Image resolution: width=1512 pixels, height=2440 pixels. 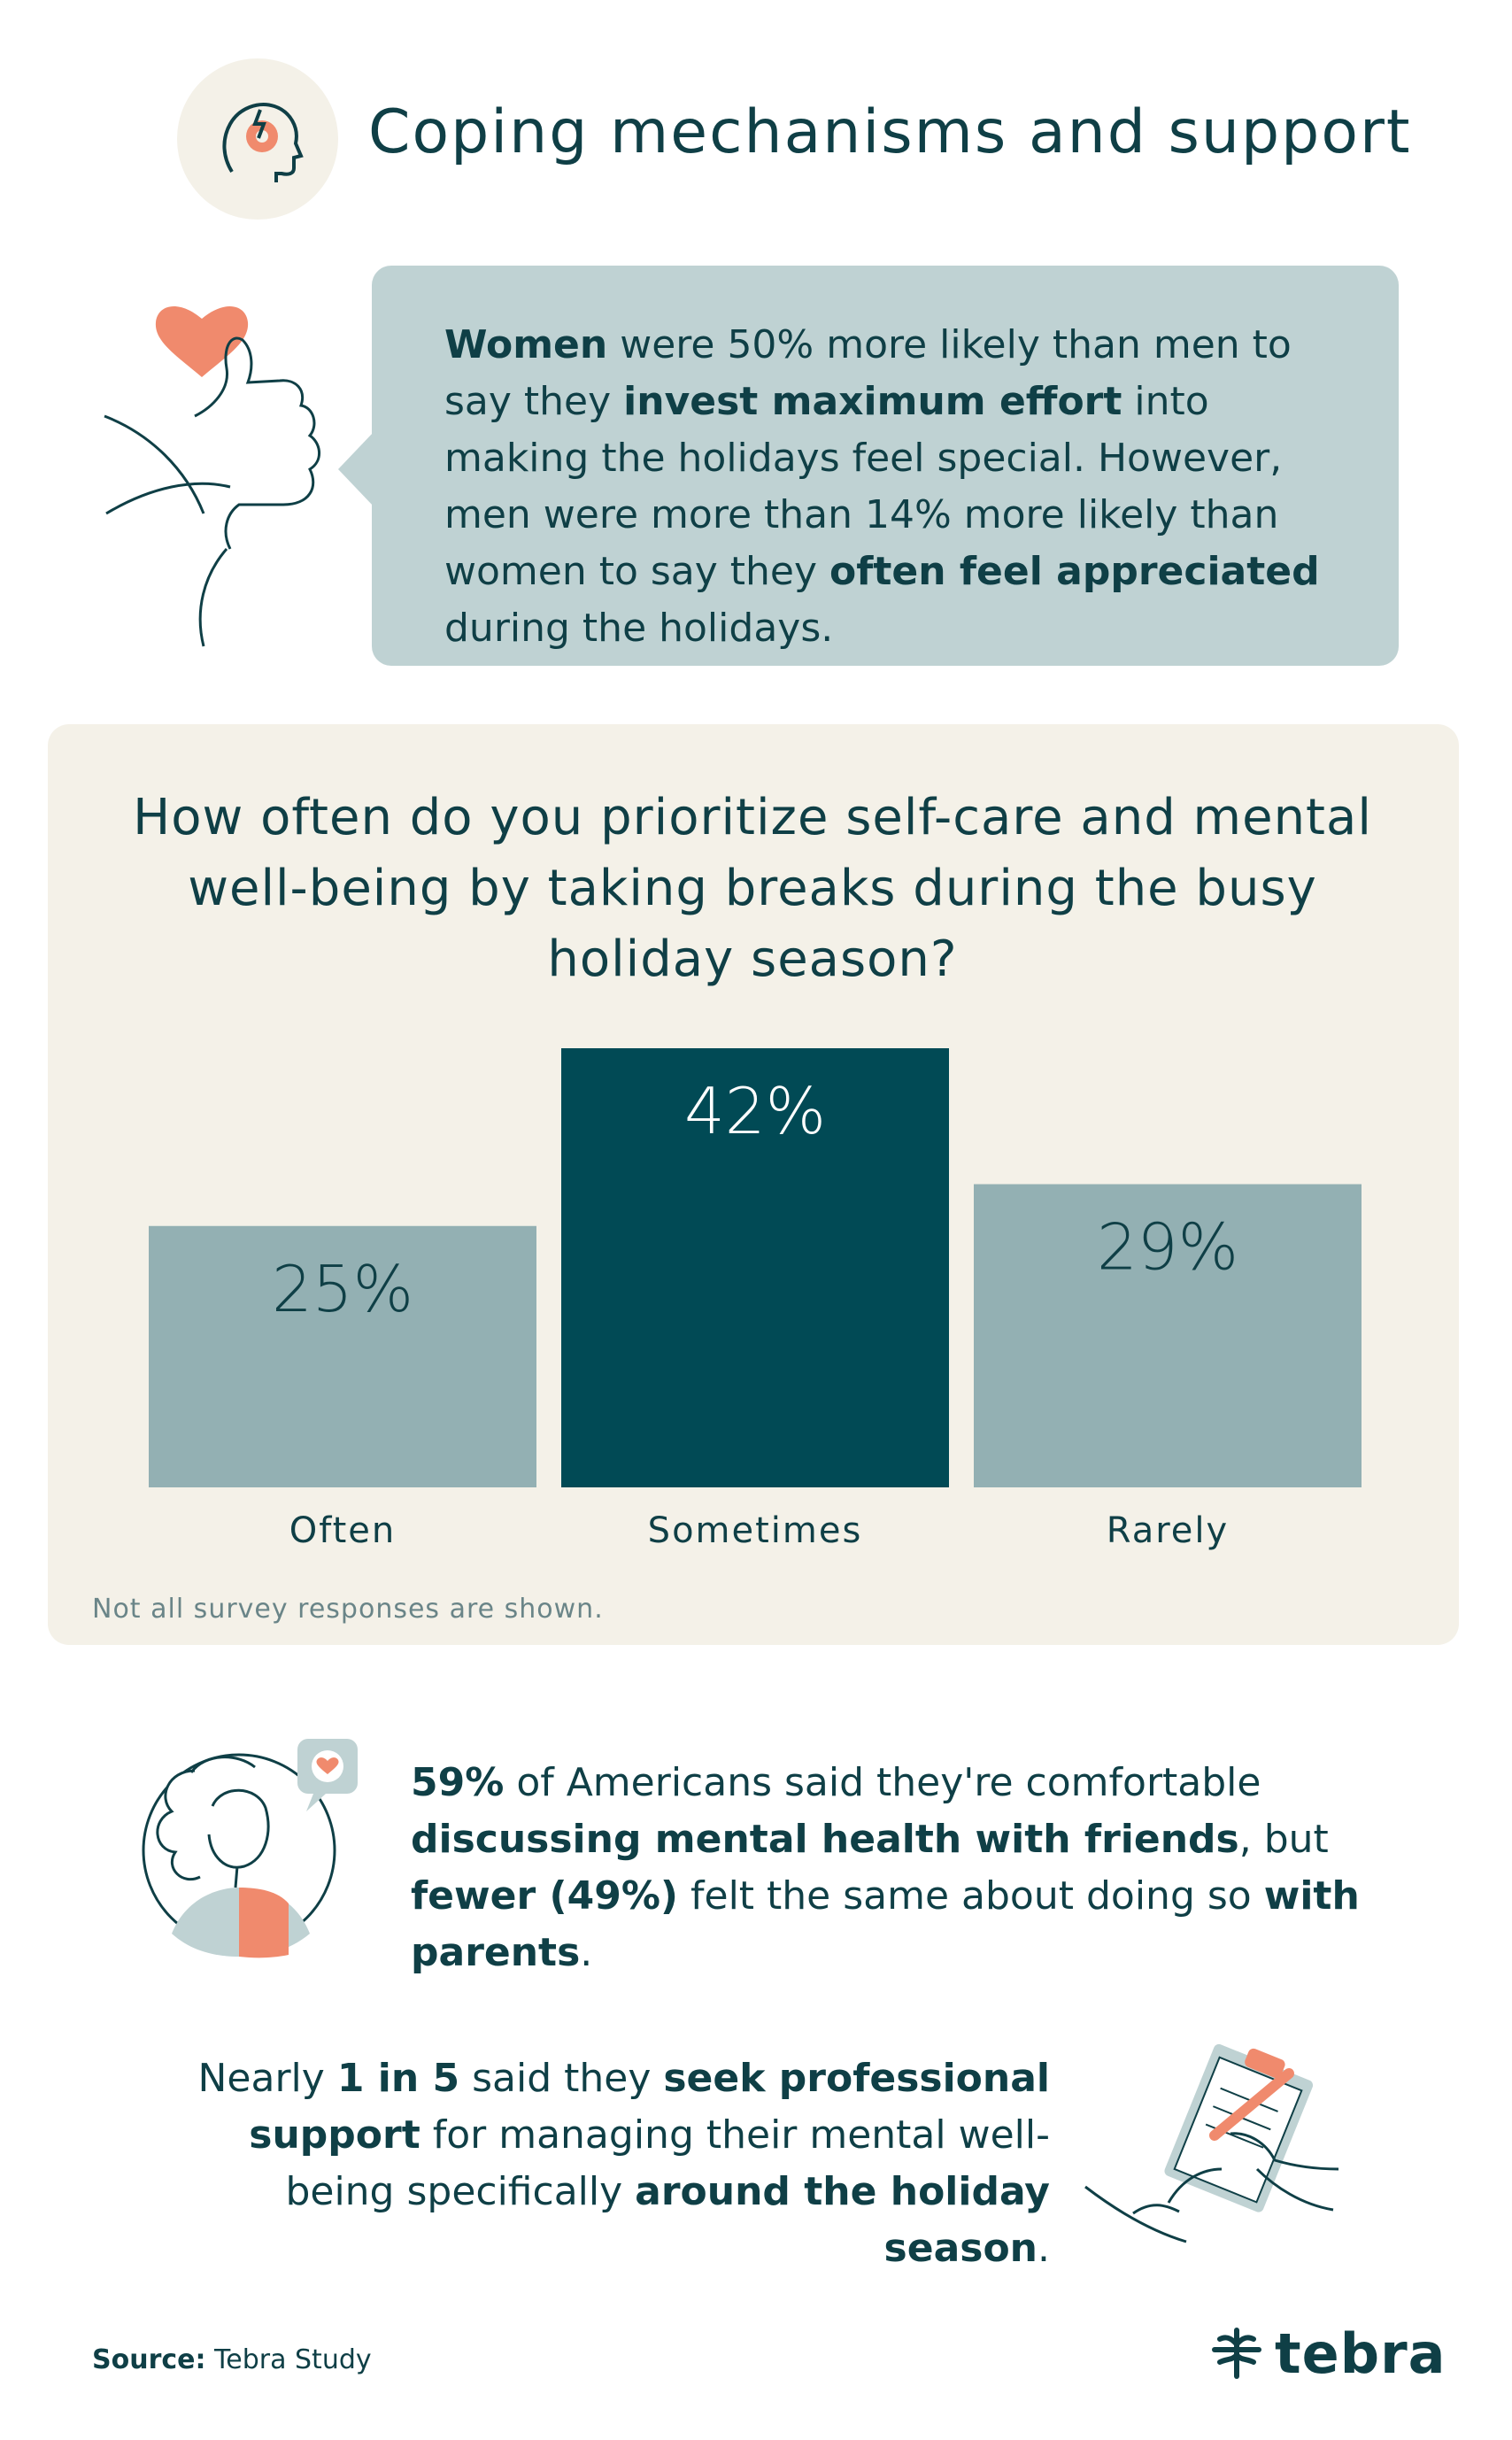 I want to click on callout-box, so click(x=885, y=466).